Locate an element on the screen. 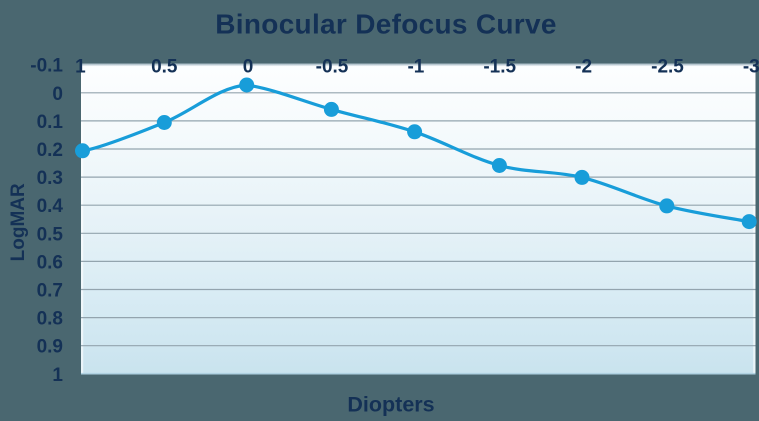 This screenshot has height=421, width=759. svg-text: 0.1 is located at coordinates (50, 122).